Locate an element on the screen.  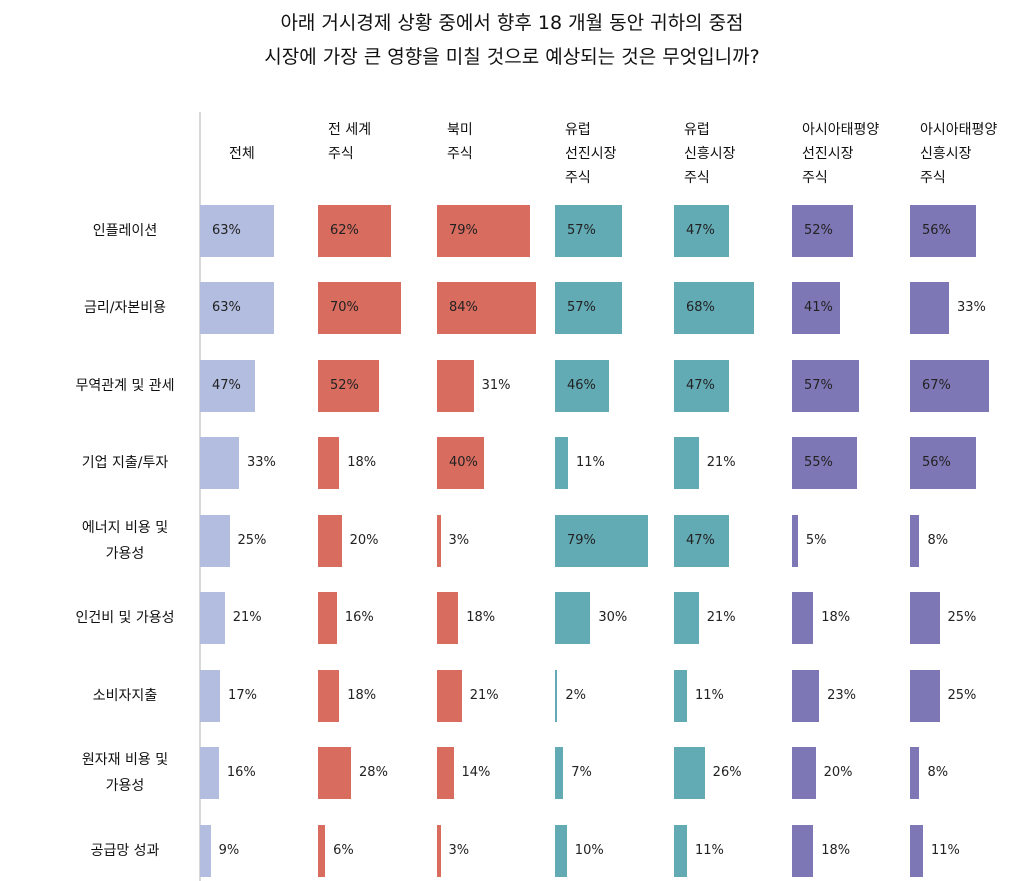
data-label-6-4: 8% is located at coordinates (938, 540).